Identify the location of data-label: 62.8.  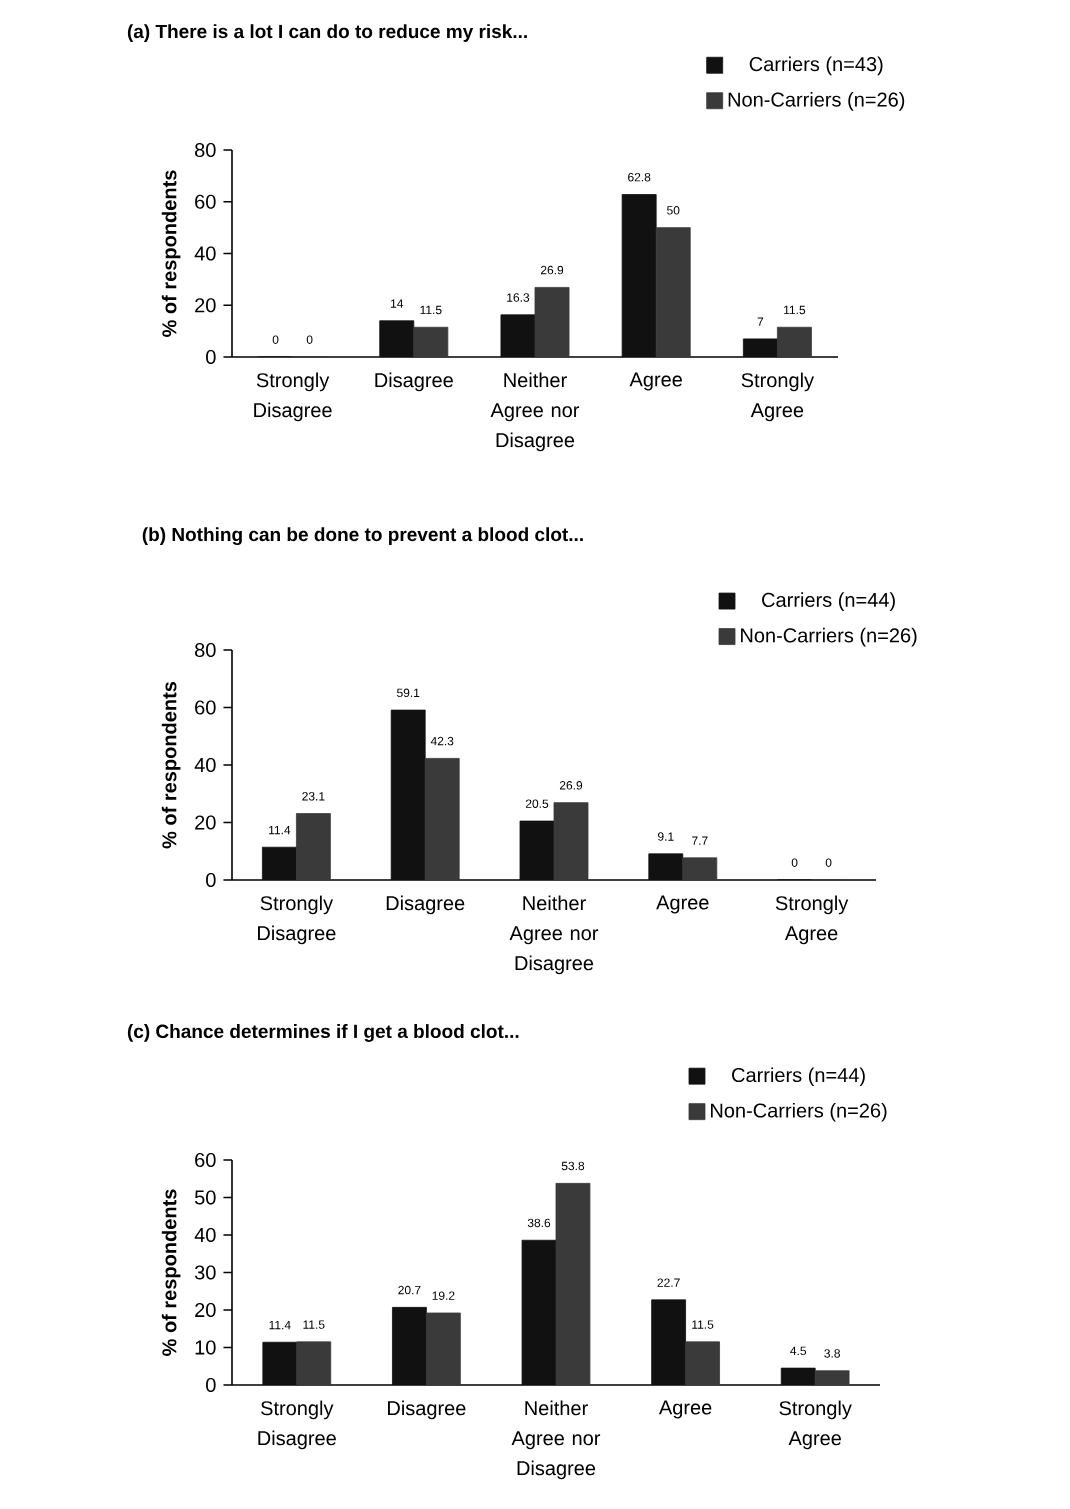
(639, 177).